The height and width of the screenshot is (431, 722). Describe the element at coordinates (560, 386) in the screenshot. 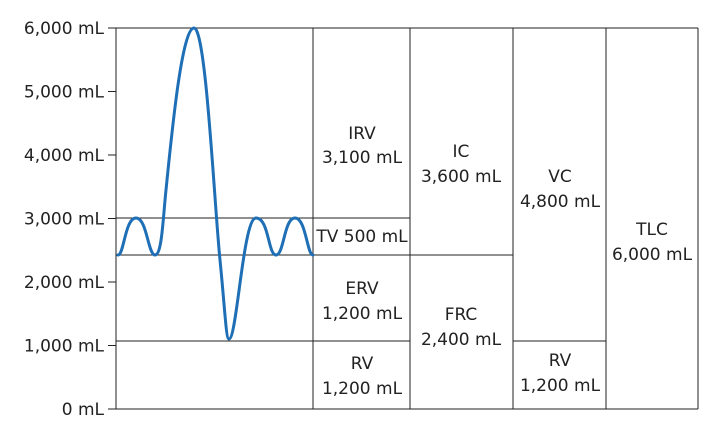

I see `rv-value-col3: 1,200 mL` at that location.